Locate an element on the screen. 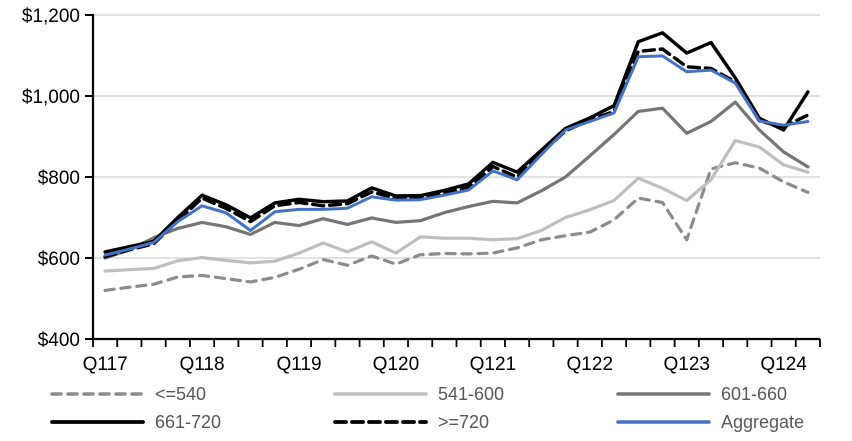 Image resolution: width=852 pixels, height=441 pixels. legend-item-le540: <=540 is located at coordinates (141, 394).